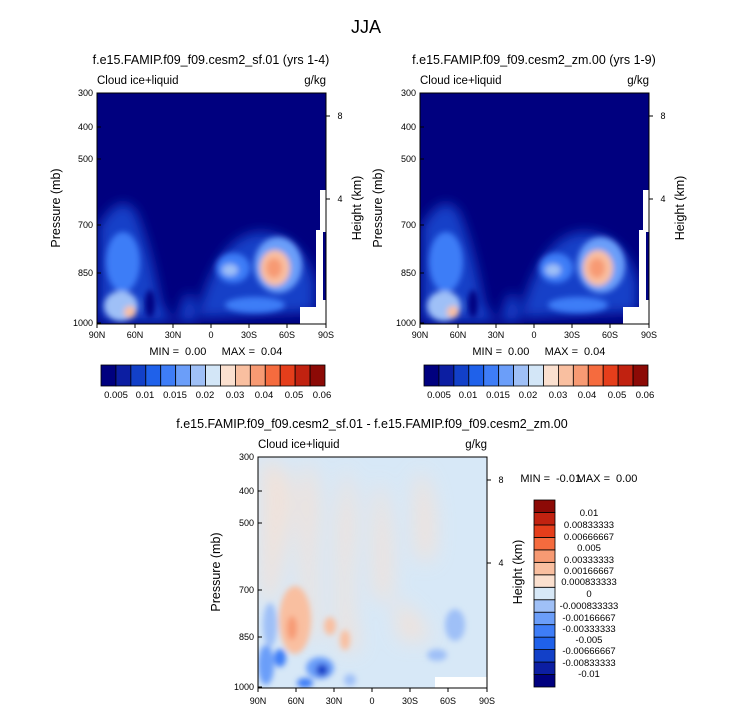  Describe the element at coordinates (406, 323) in the screenshot. I see `panel-b-ytick-1000: 1000` at that location.